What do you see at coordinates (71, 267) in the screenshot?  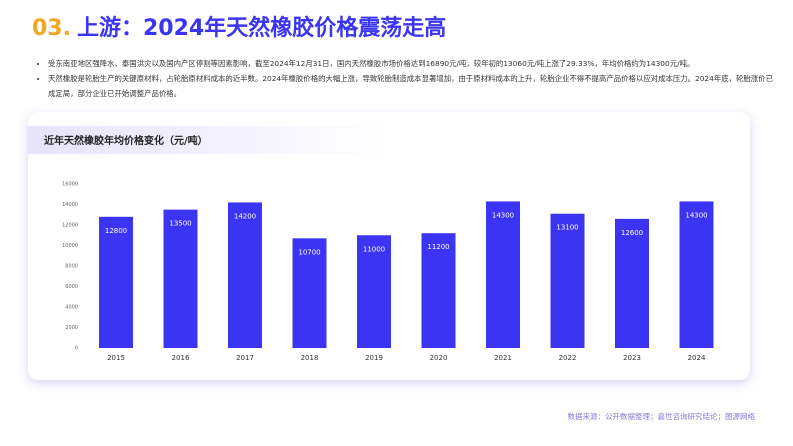 I see `y-tick-label: 8000` at bounding box center [71, 267].